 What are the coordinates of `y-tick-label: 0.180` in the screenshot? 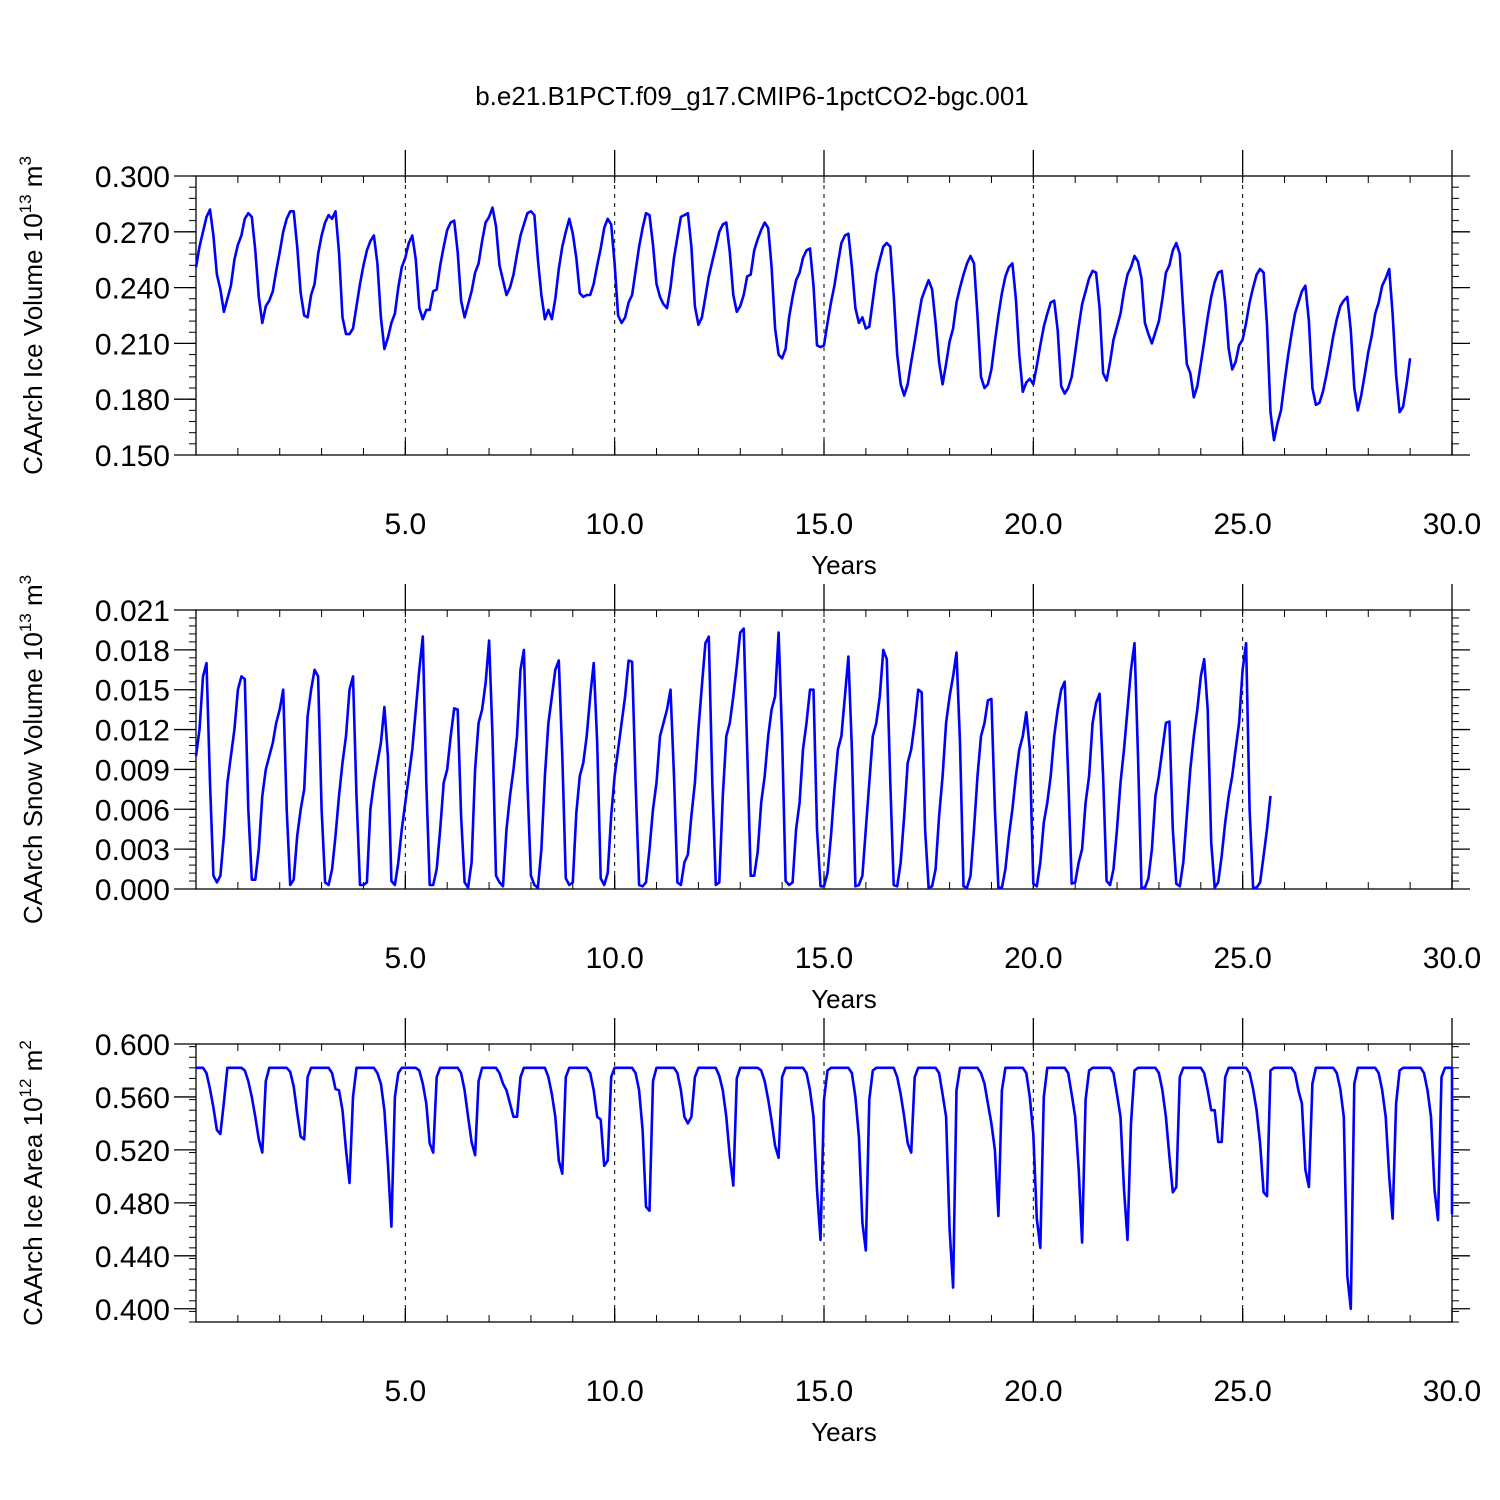 It's located at (132, 400).